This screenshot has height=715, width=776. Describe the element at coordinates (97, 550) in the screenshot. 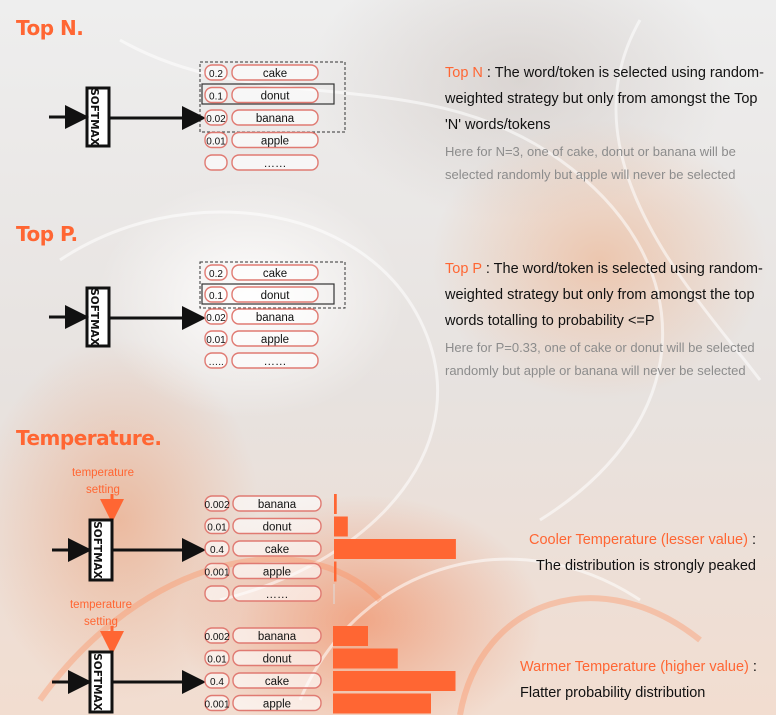

I see `cool-softmax-label: SOFTMAX` at that location.